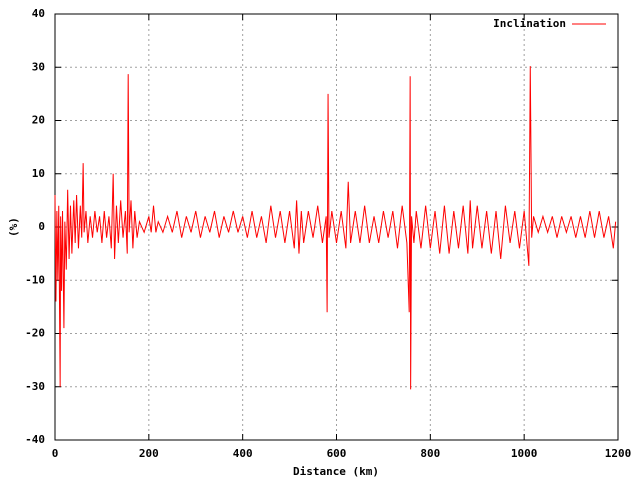 This screenshot has width=640, height=480. Describe the element at coordinates (38, 13) in the screenshot. I see `y-tick-label: 40` at that location.